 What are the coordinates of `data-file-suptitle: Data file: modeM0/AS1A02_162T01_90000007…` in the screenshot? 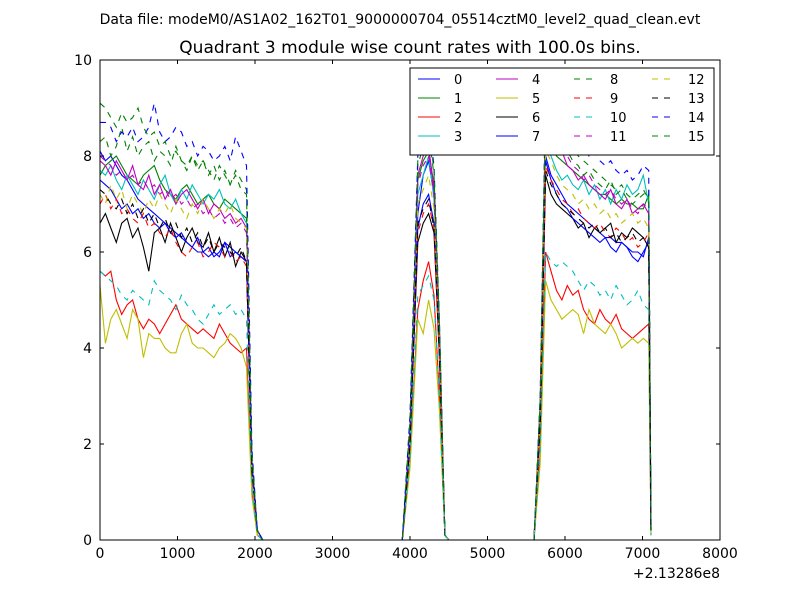 It's located at (400, 20).